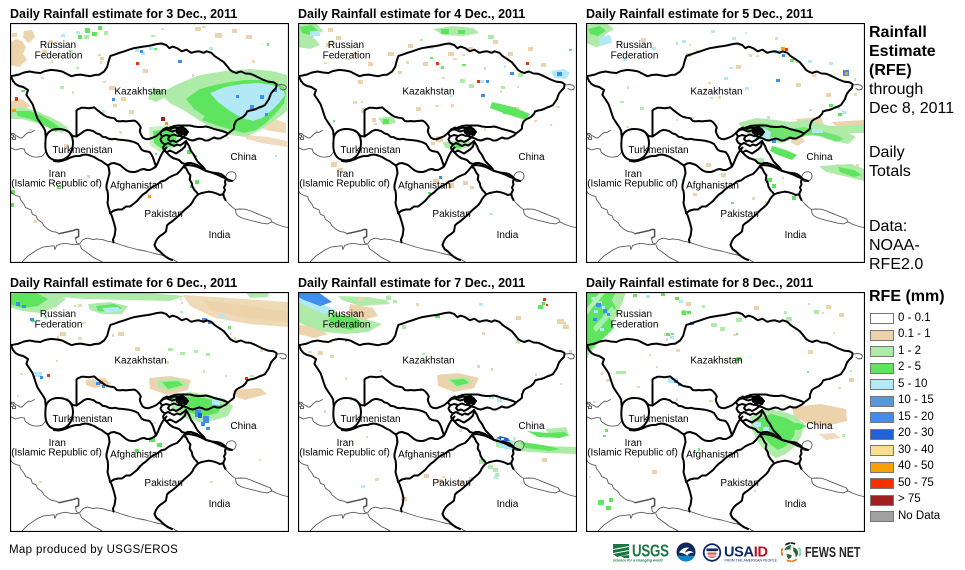 The width and height of the screenshot is (965, 570). Describe the element at coordinates (638, 561) in the screenshot. I see `svg-text: science for a changing world` at that location.